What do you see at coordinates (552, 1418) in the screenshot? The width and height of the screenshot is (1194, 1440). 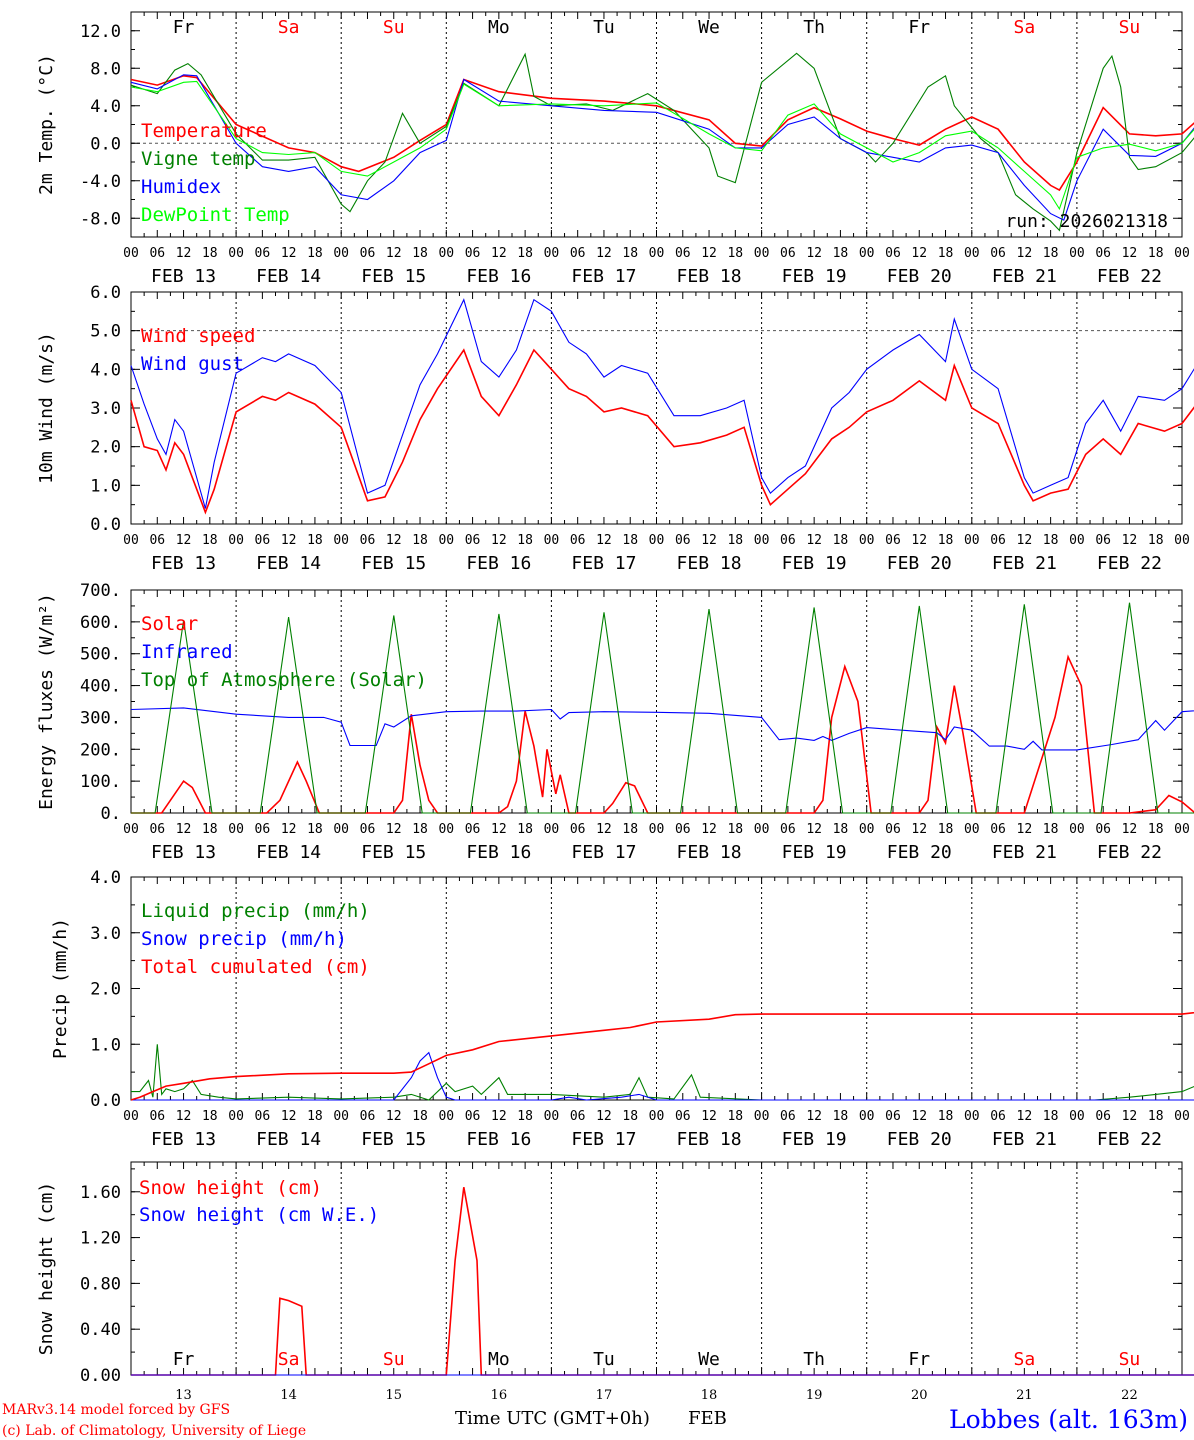 I see `x-axis-title: Time UTC (GMT+0h)` at bounding box center [552, 1418].